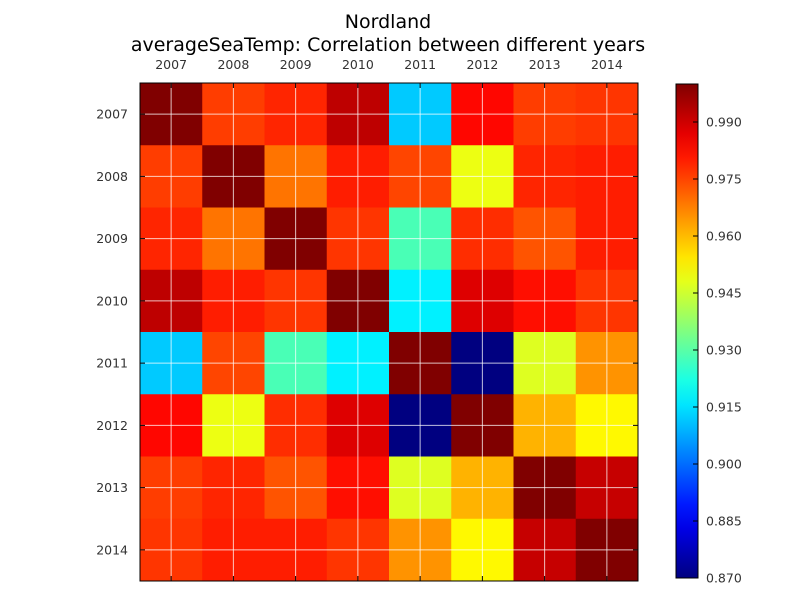  Describe the element at coordinates (112, 363) in the screenshot. I see `y-tick-label: 2011` at that location.